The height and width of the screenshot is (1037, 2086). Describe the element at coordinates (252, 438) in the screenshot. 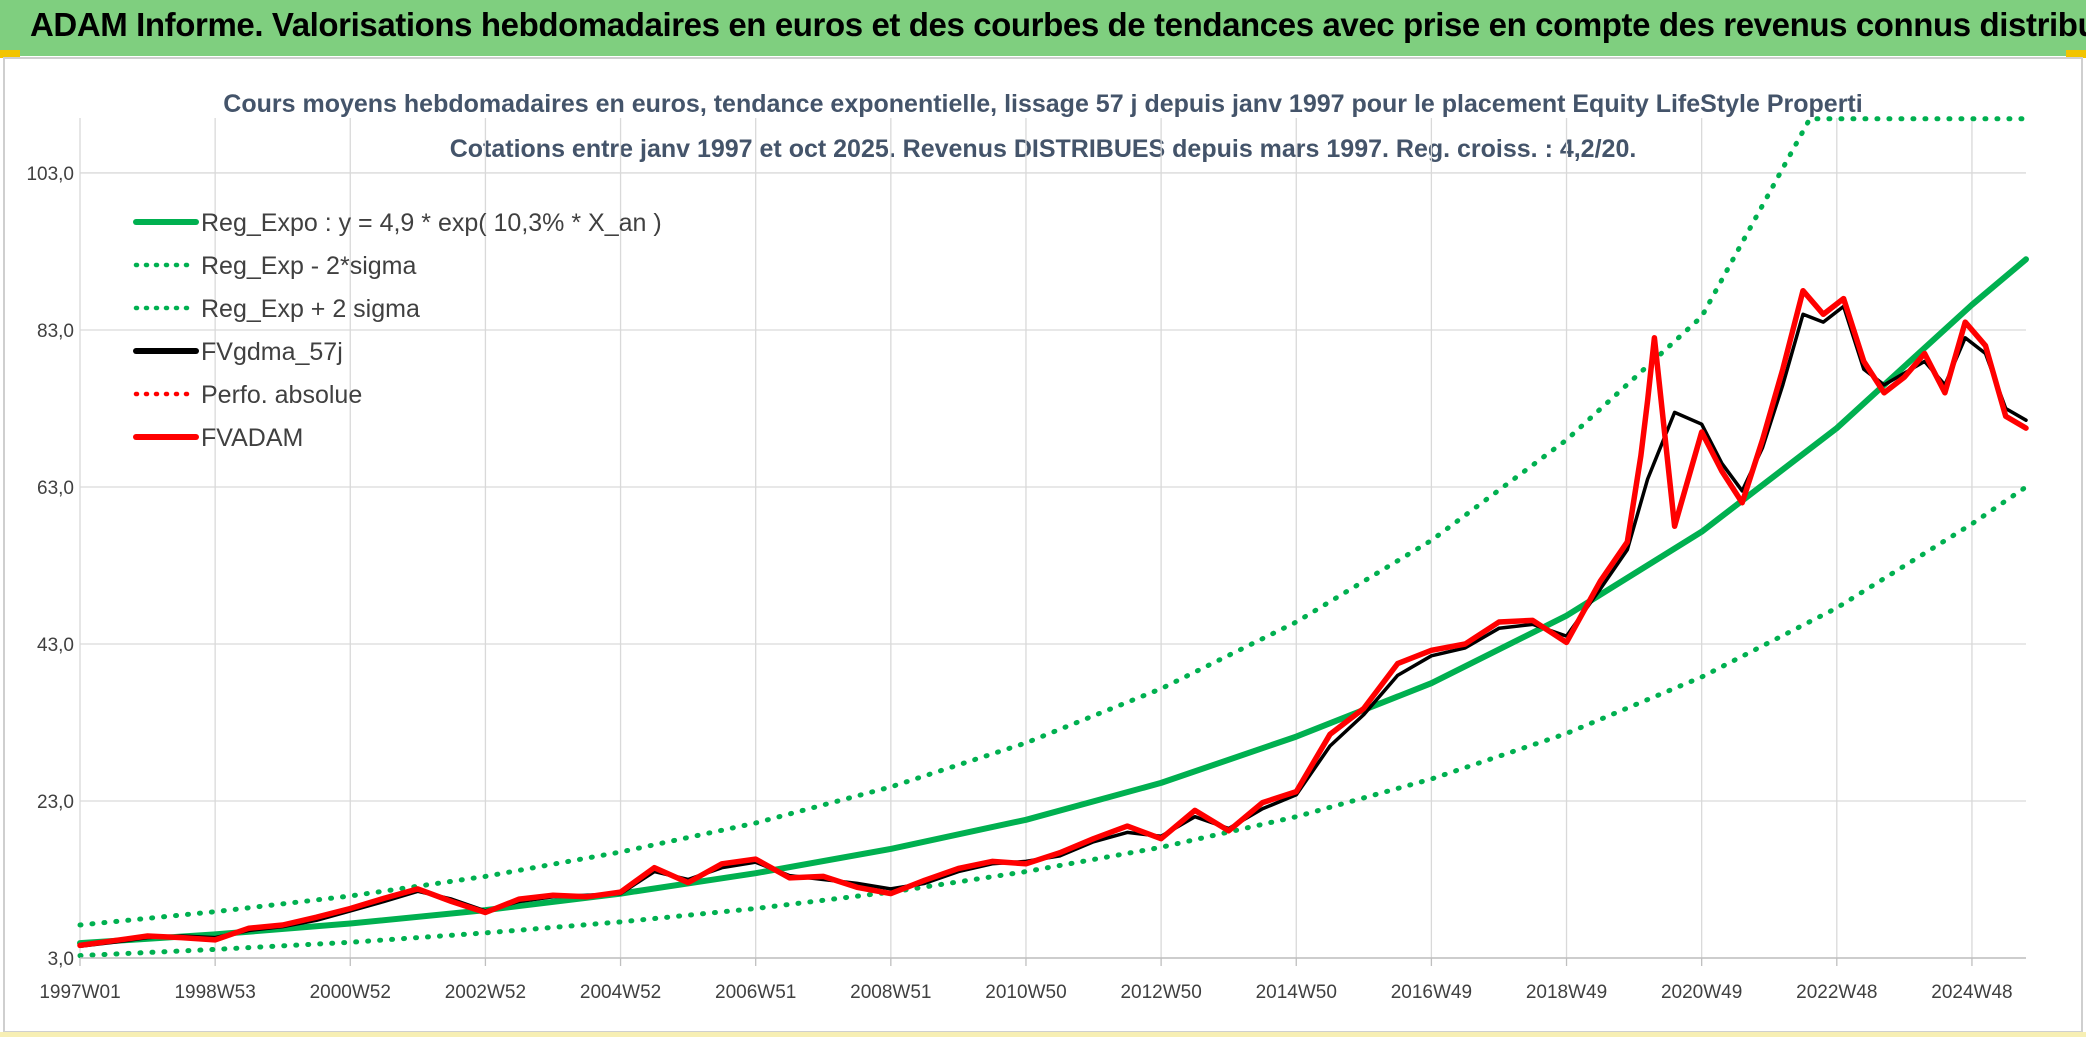

I see `legend-label: FVADAM` at that location.